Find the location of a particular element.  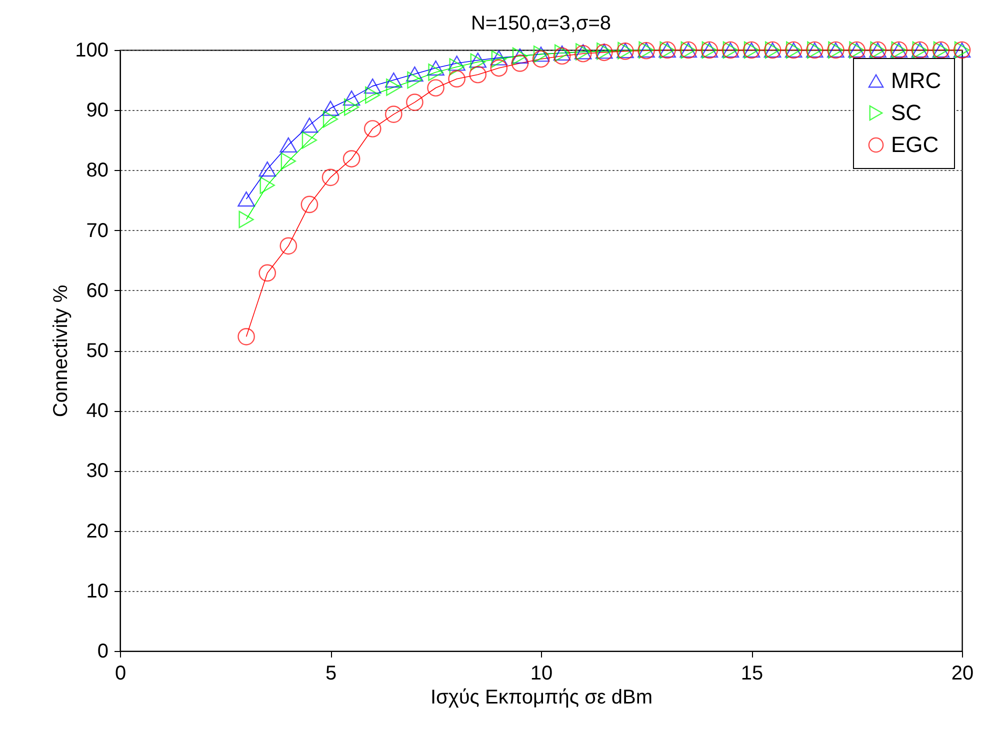

y-tick-label: 80 is located at coordinates (97, 171).